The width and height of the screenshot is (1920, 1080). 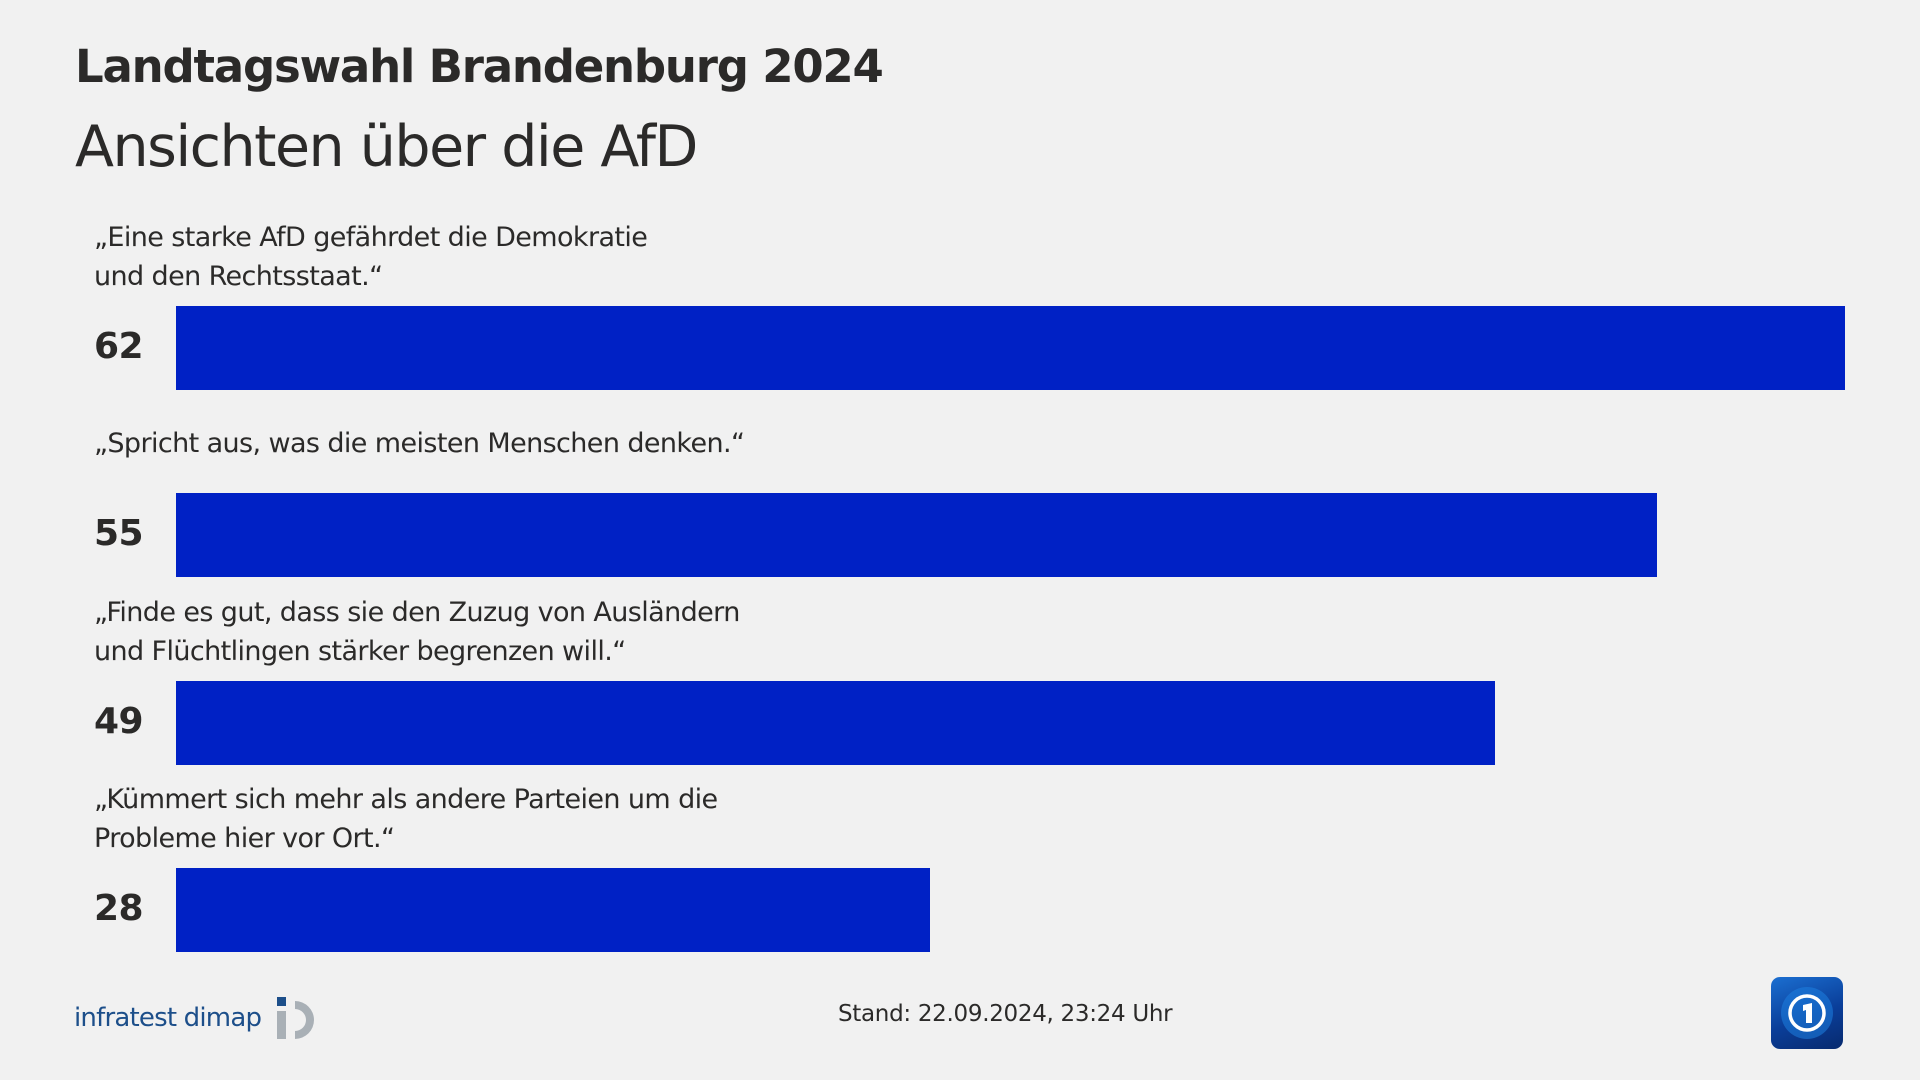 What do you see at coordinates (119, 533) in the screenshot?
I see `bar-value: 55` at bounding box center [119, 533].